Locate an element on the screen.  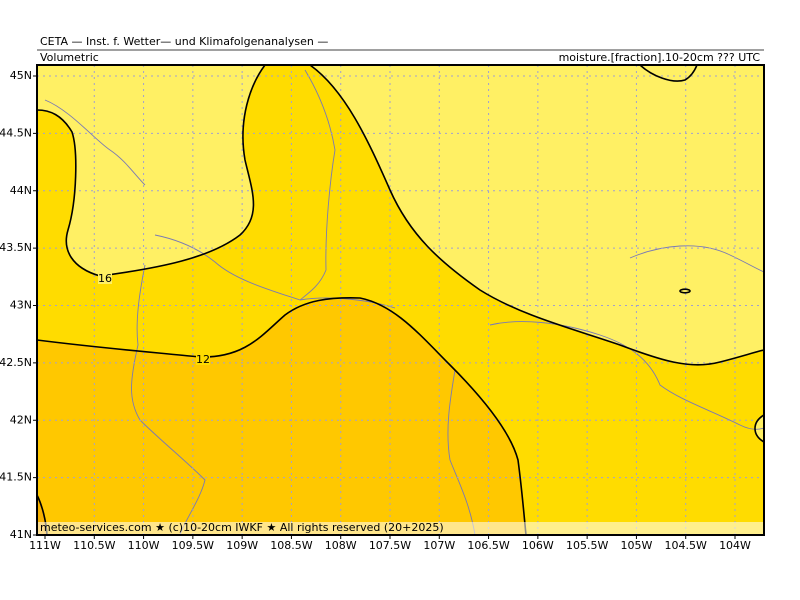
latitude-label: 42N is located at coordinates (21, 419).